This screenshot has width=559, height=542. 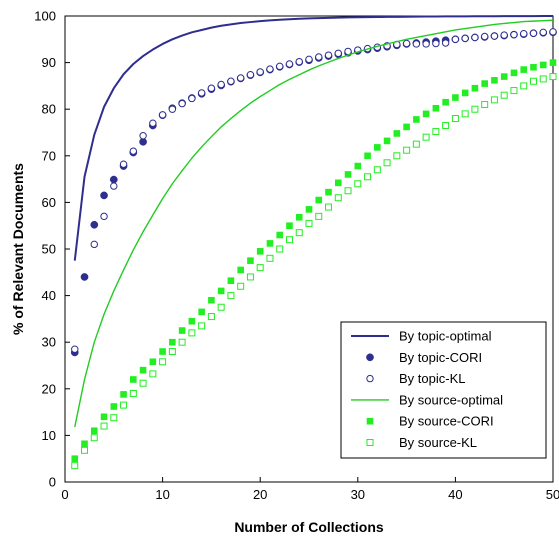 What do you see at coordinates (49, 435) in the screenshot?
I see `y-tick-label: 10` at bounding box center [49, 435].